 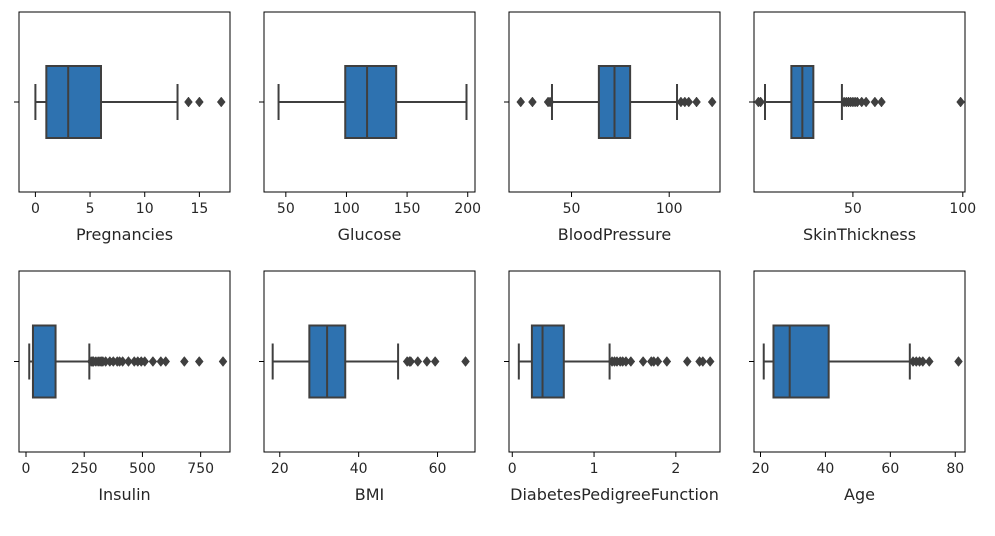 I want to click on x-axis-label: Glucose, so click(x=370, y=234).